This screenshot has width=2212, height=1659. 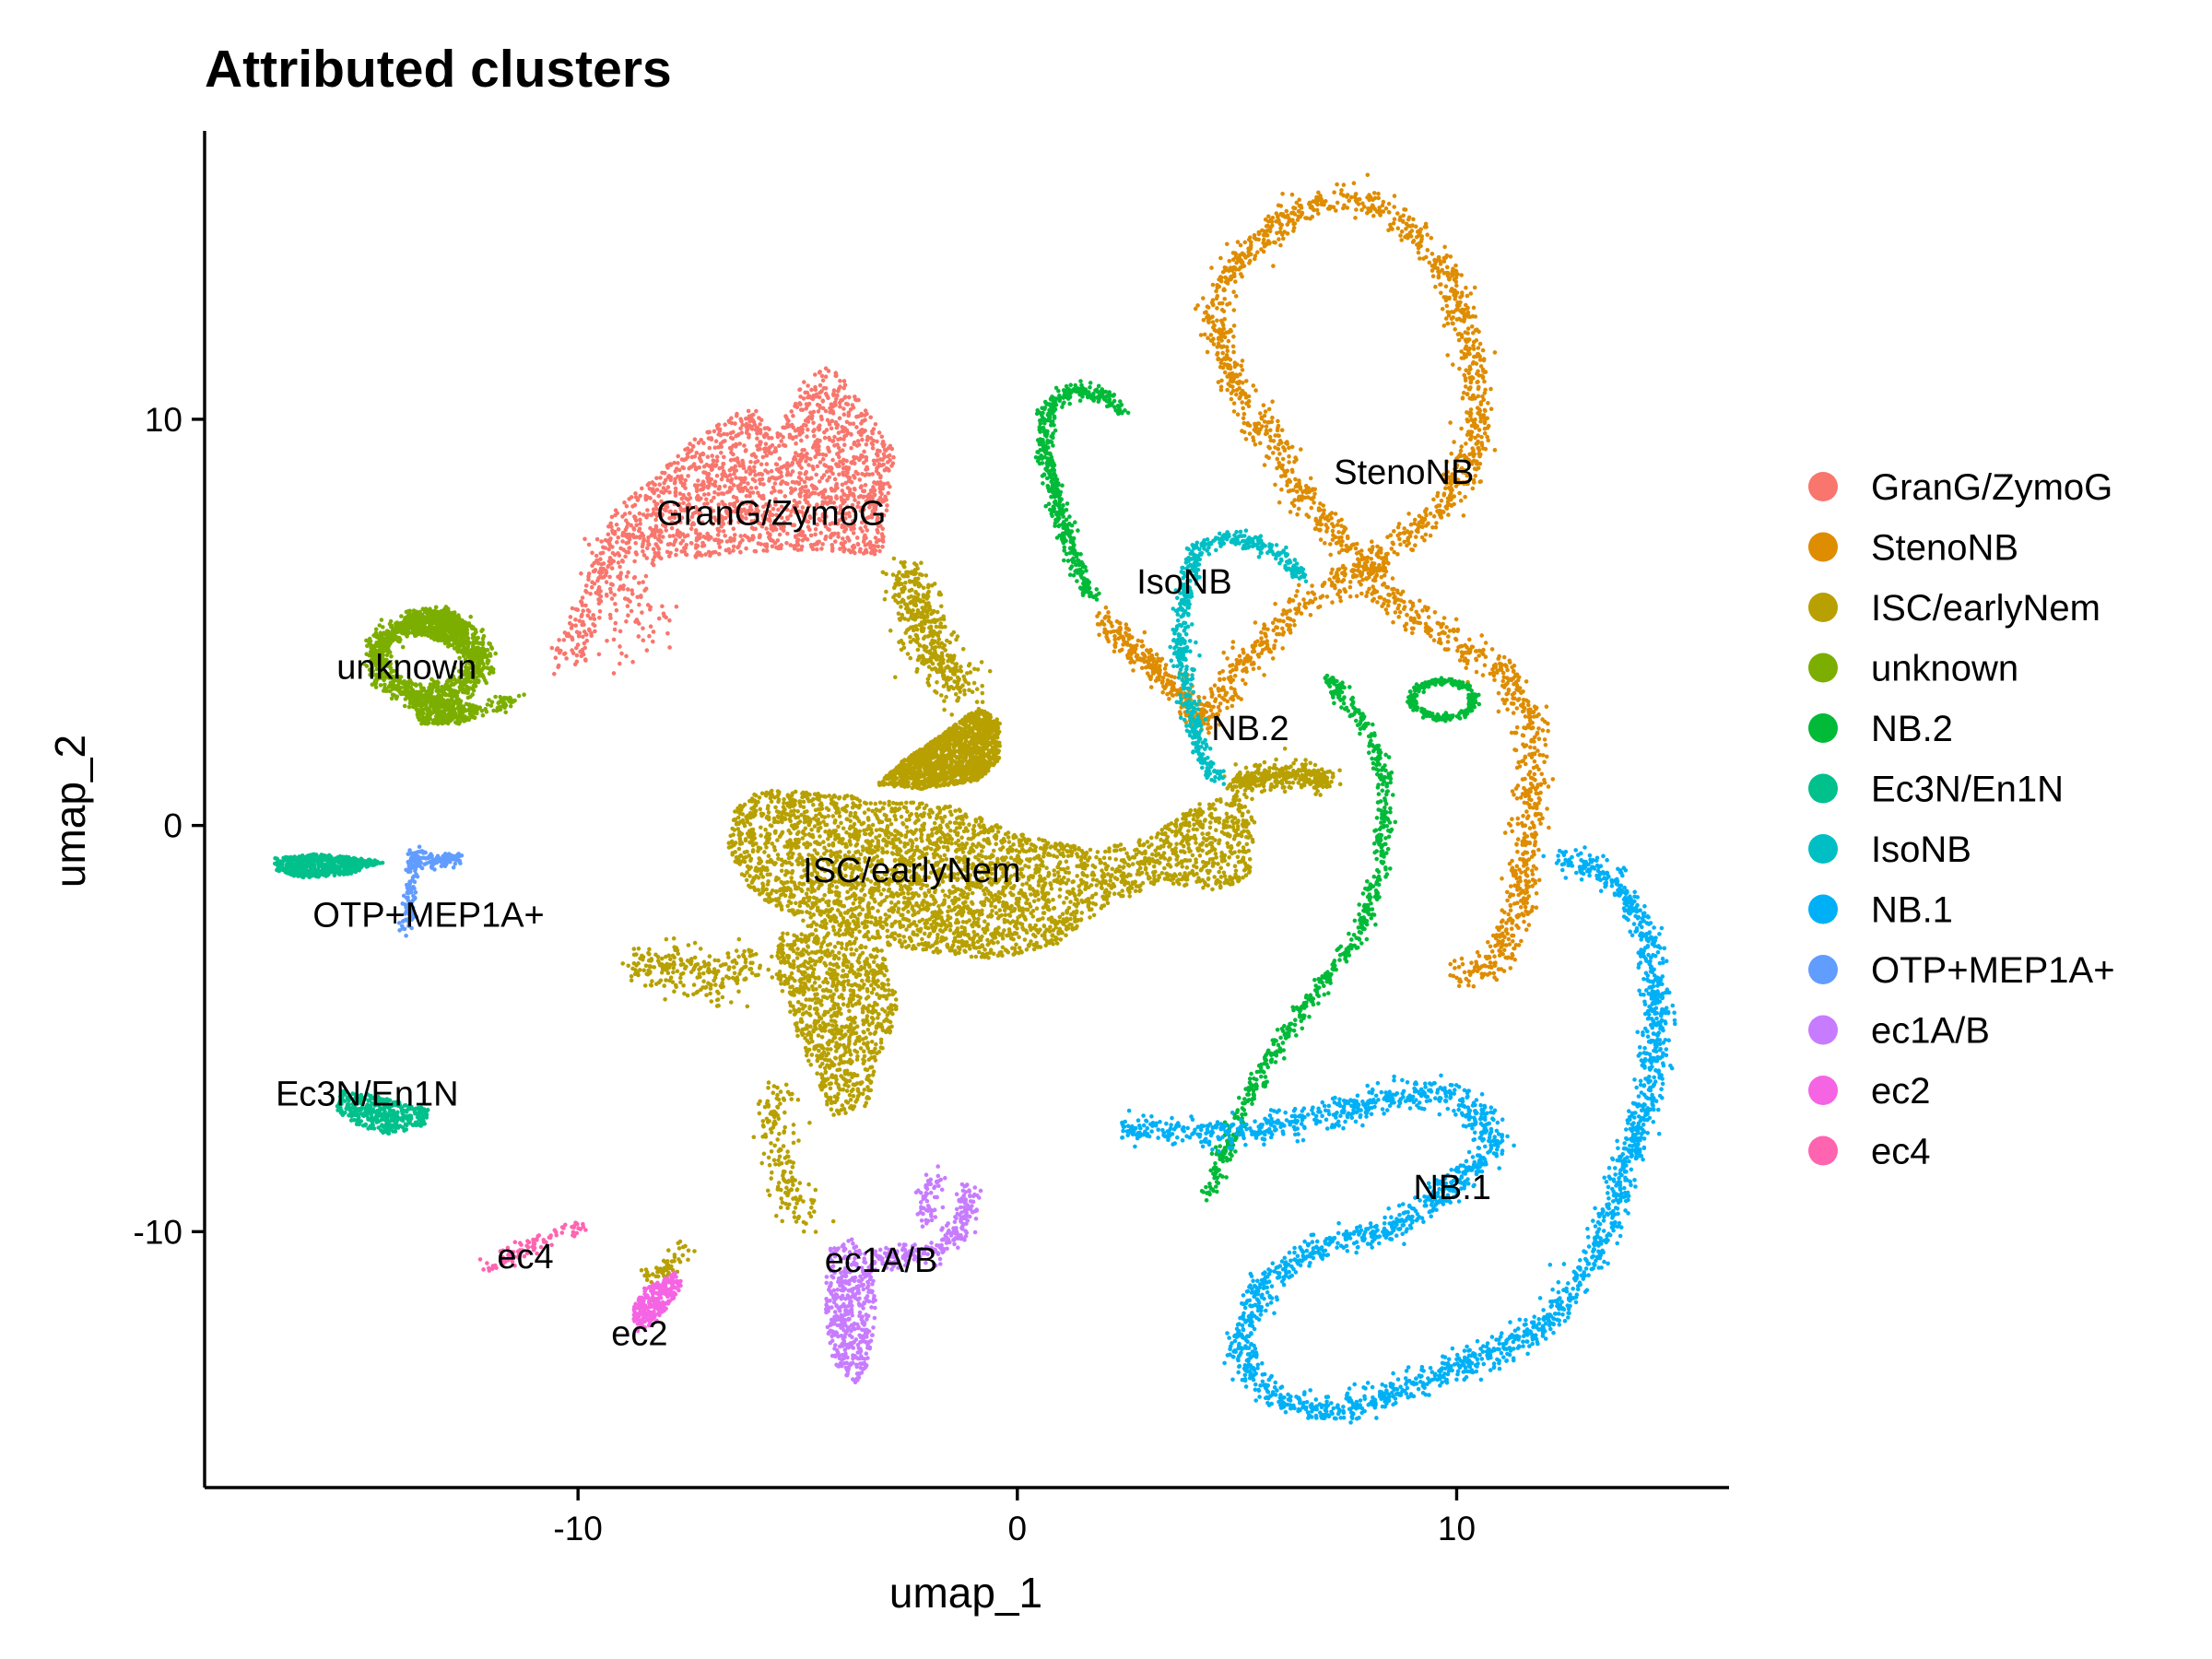 I want to click on legend-label: IsoNB, so click(x=1921, y=850).